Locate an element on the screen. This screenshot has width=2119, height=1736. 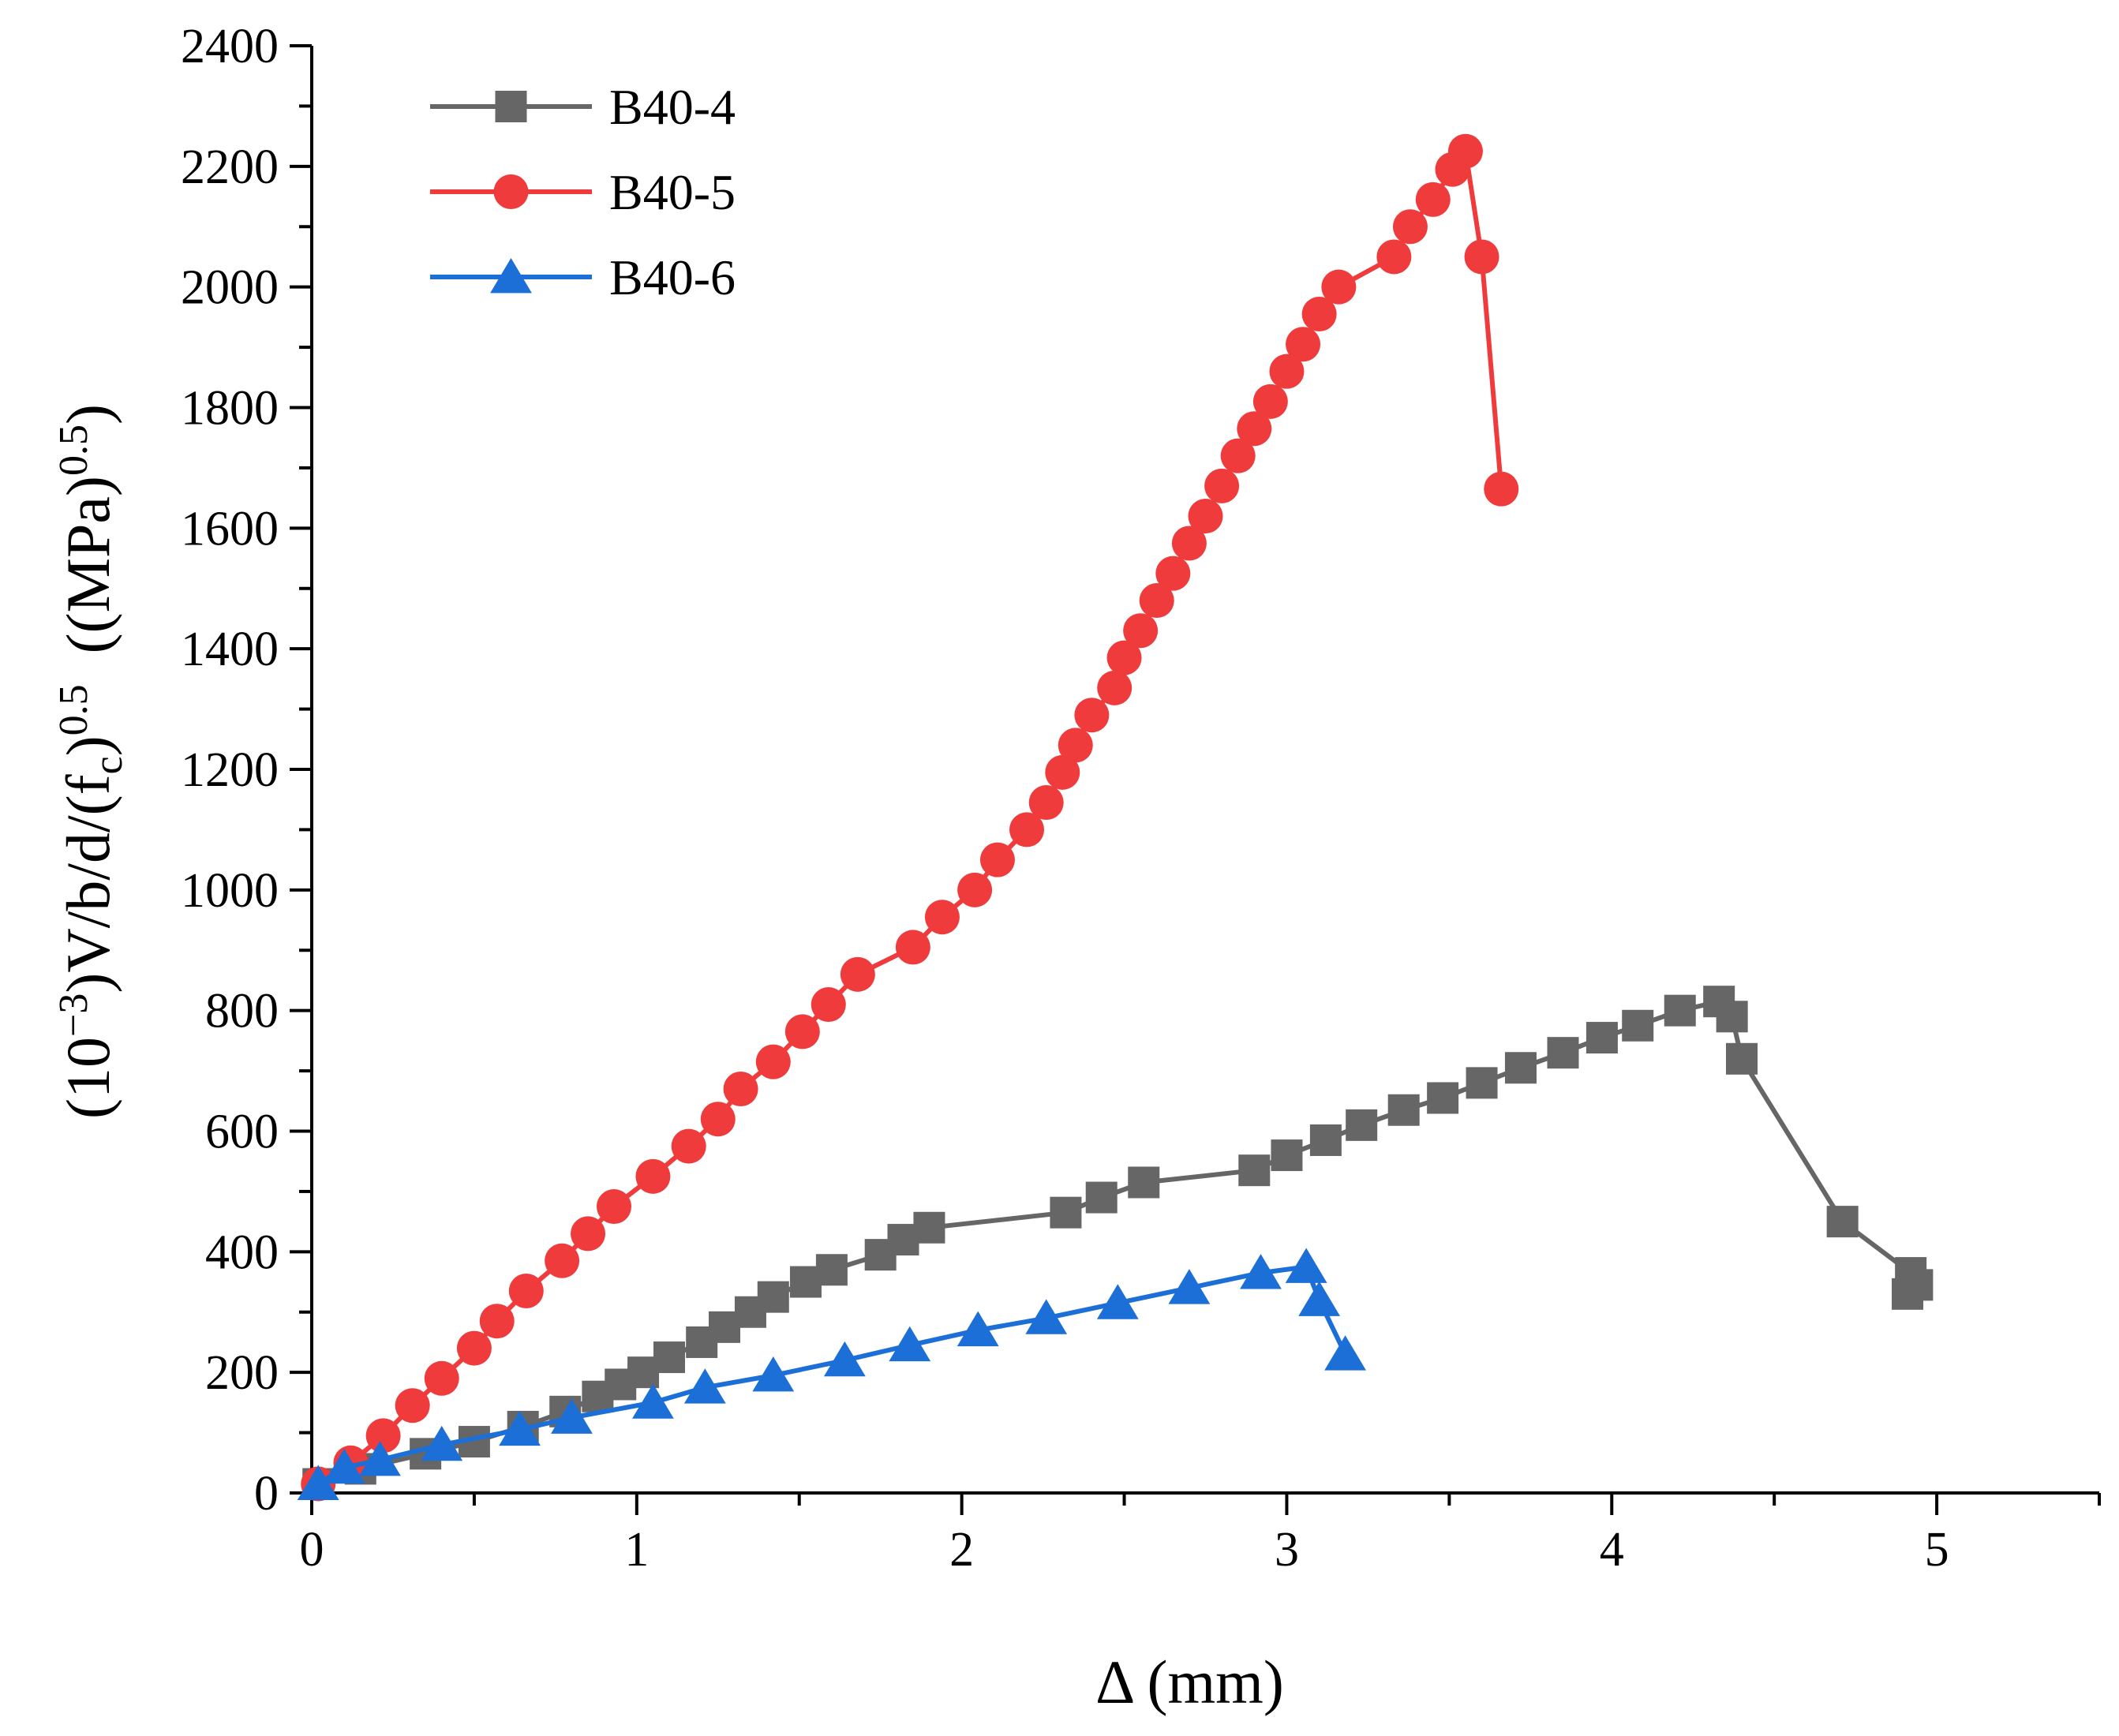
legend-label-b40-6: B40-6 is located at coordinates (672, 277).